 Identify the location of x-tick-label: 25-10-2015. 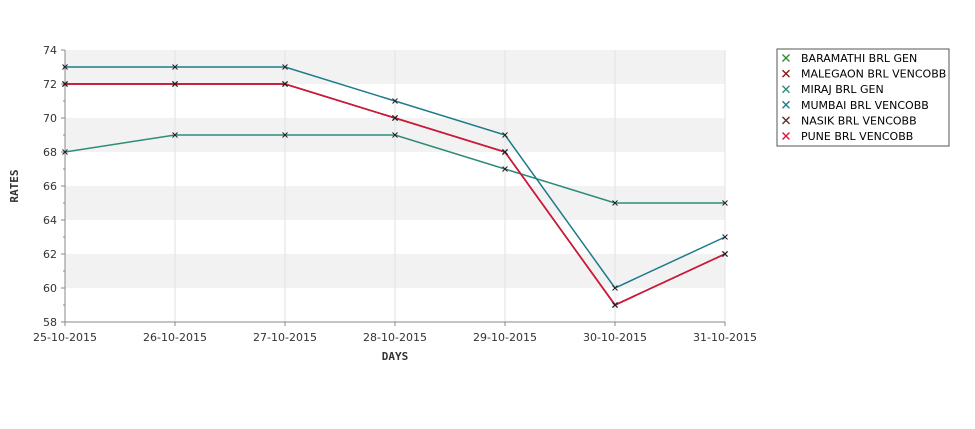
(65, 337).